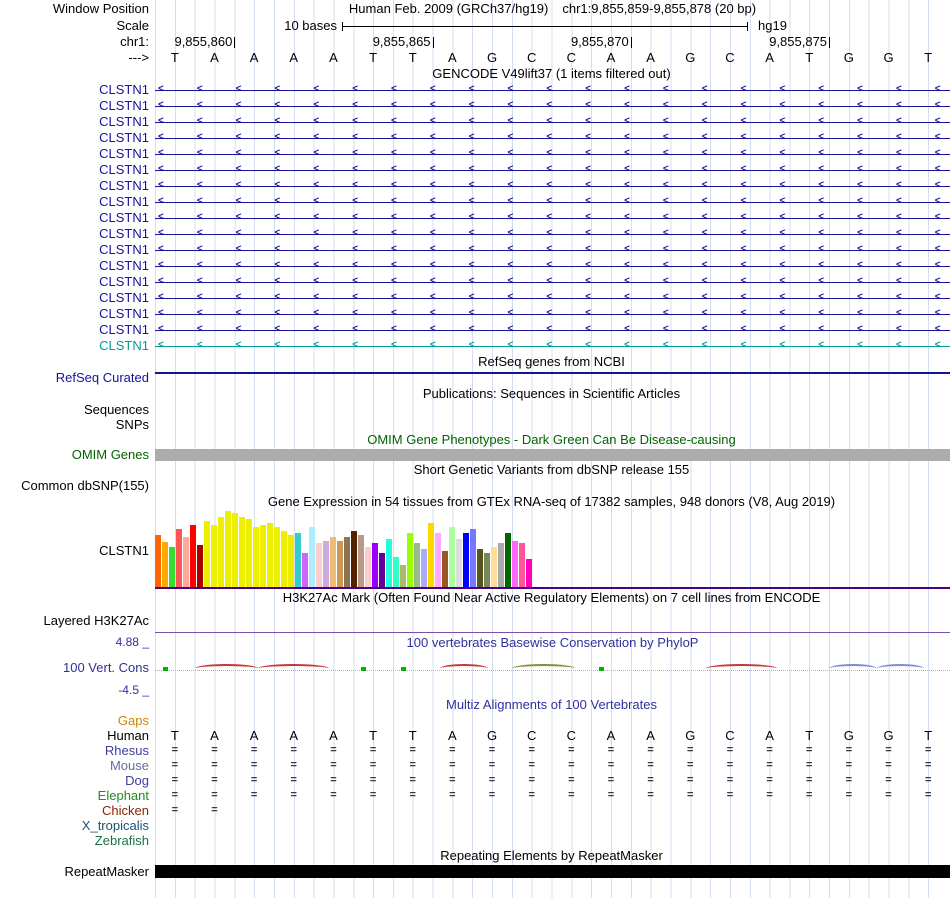 Image resolution: width=950 pixels, height=898 pixels. What do you see at coordinates (132, 424) in the screenshot?
I see `snps-label: SNPs` at bounding box center [132, 424].